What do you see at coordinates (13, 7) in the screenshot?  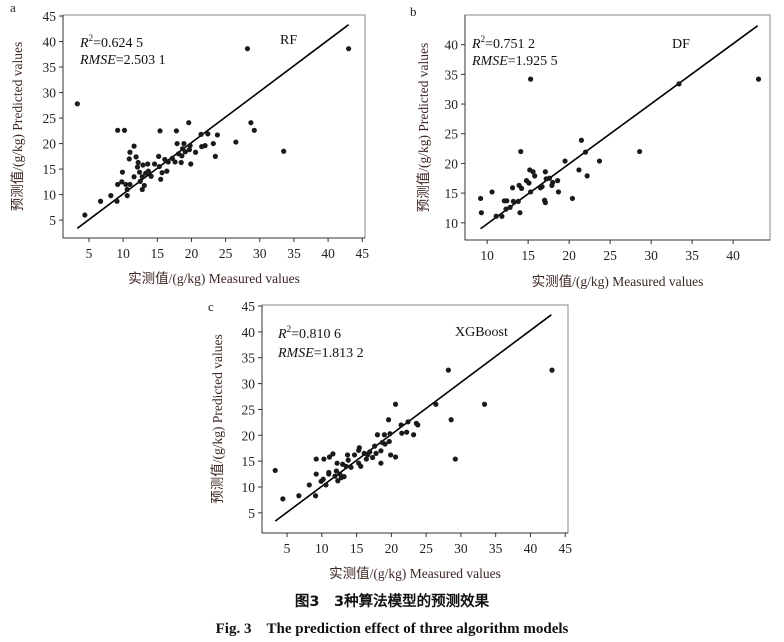 I see `panel-label: a` at bounding box center [13, 7].